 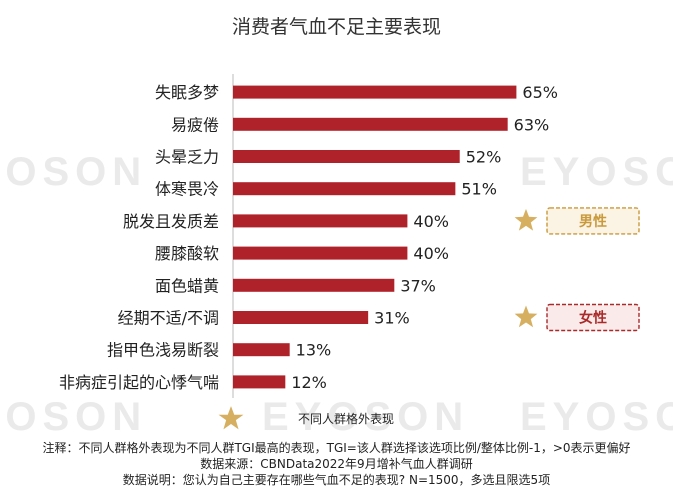 I want to click on note-line-3: 数据说明：您认为自己主要存在哪些气血不足的表现? N=1500，多选且限选5项, so click(x=336, y=480).